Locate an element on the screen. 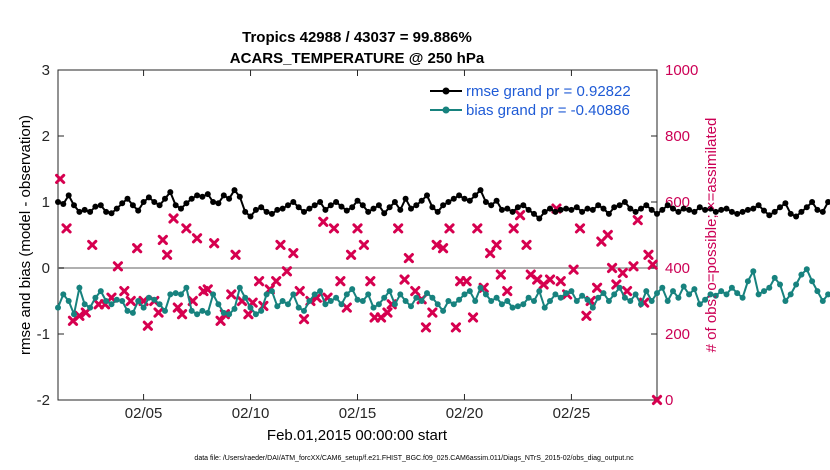  legend-box is located at coordinates (538, 98).